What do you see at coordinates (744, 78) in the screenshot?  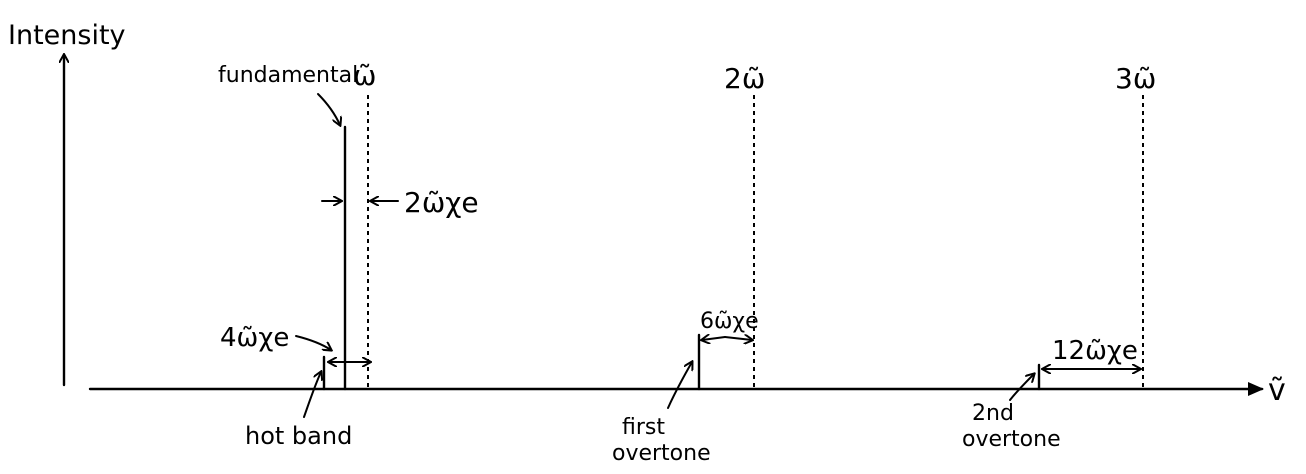 I see `two-omega-label: 2ω̃` at bounding box center [744, 78].